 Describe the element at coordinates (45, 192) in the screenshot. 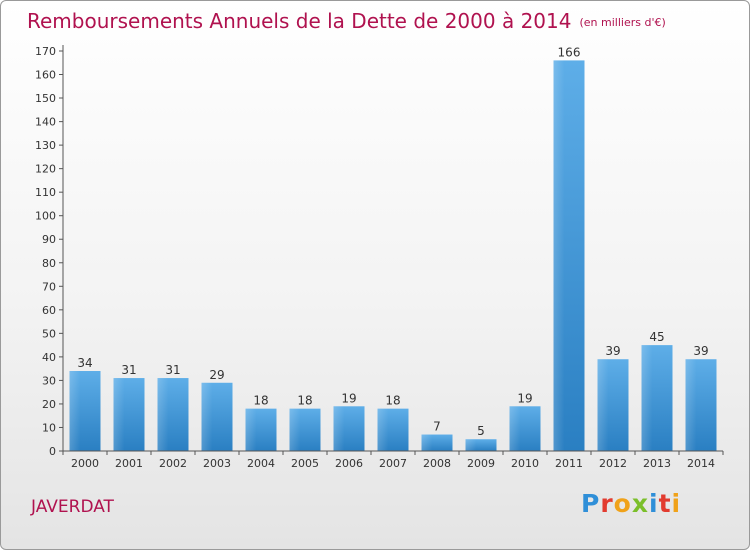

I see `y-tick-label: 110` at that location.